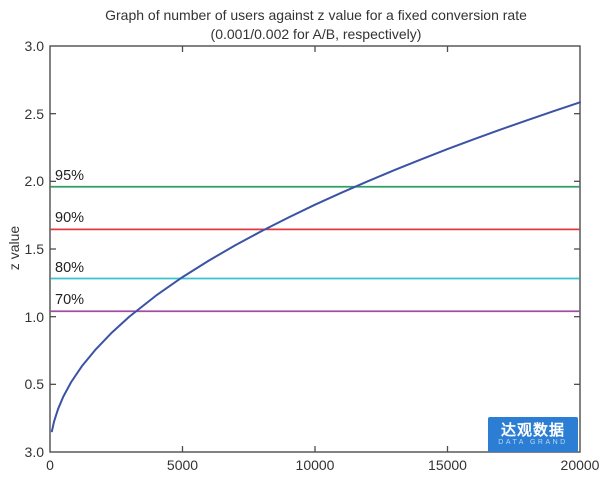  What do you see at coordinates (70, 300) in the screenshot?
I see `reference-label-70: 70%` at bounding box center [70, 300].